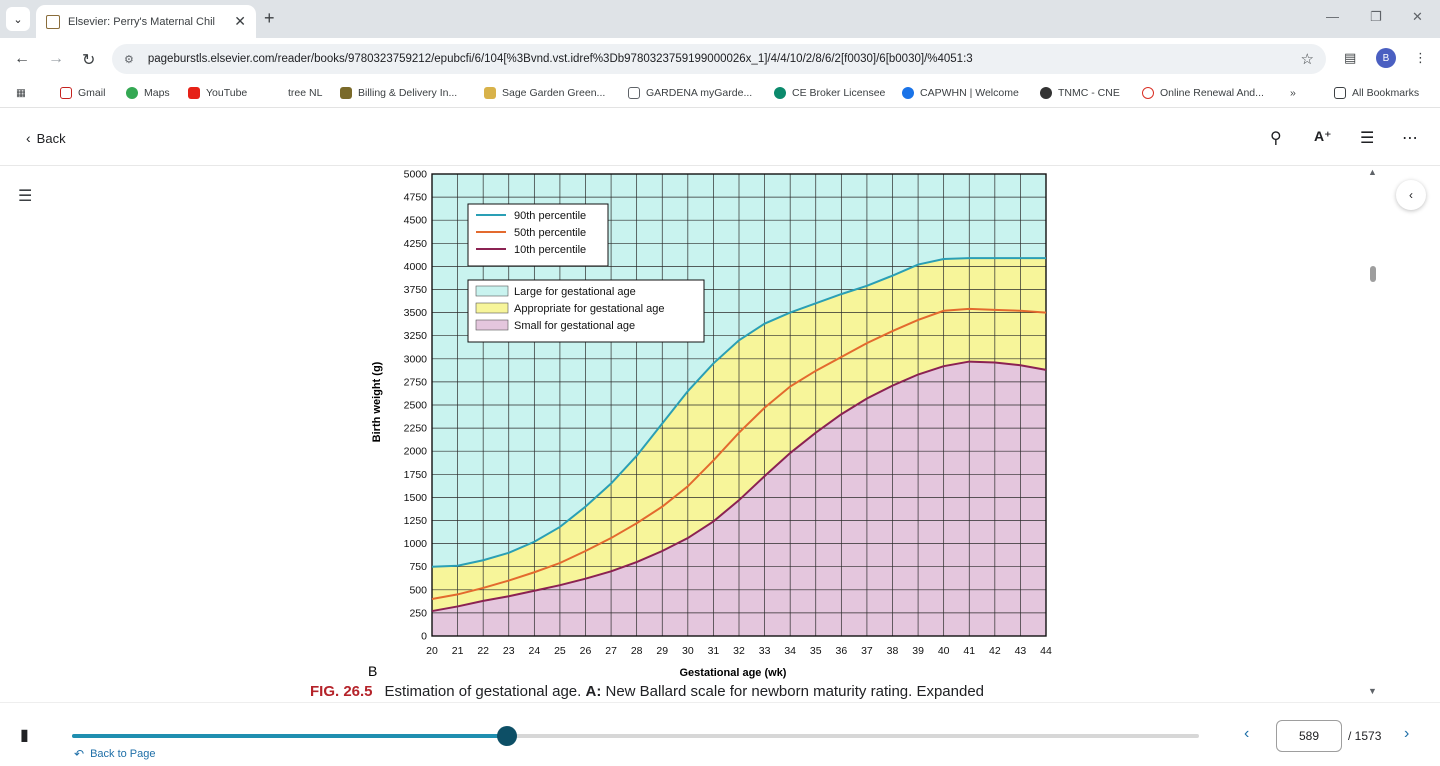 The height and width of the screenshot is (766, 1440). What do you see at coordinates (1417, 16) in the screenshot?
I see `close-window-icon: ✕` at bounding box center [1417, 16].